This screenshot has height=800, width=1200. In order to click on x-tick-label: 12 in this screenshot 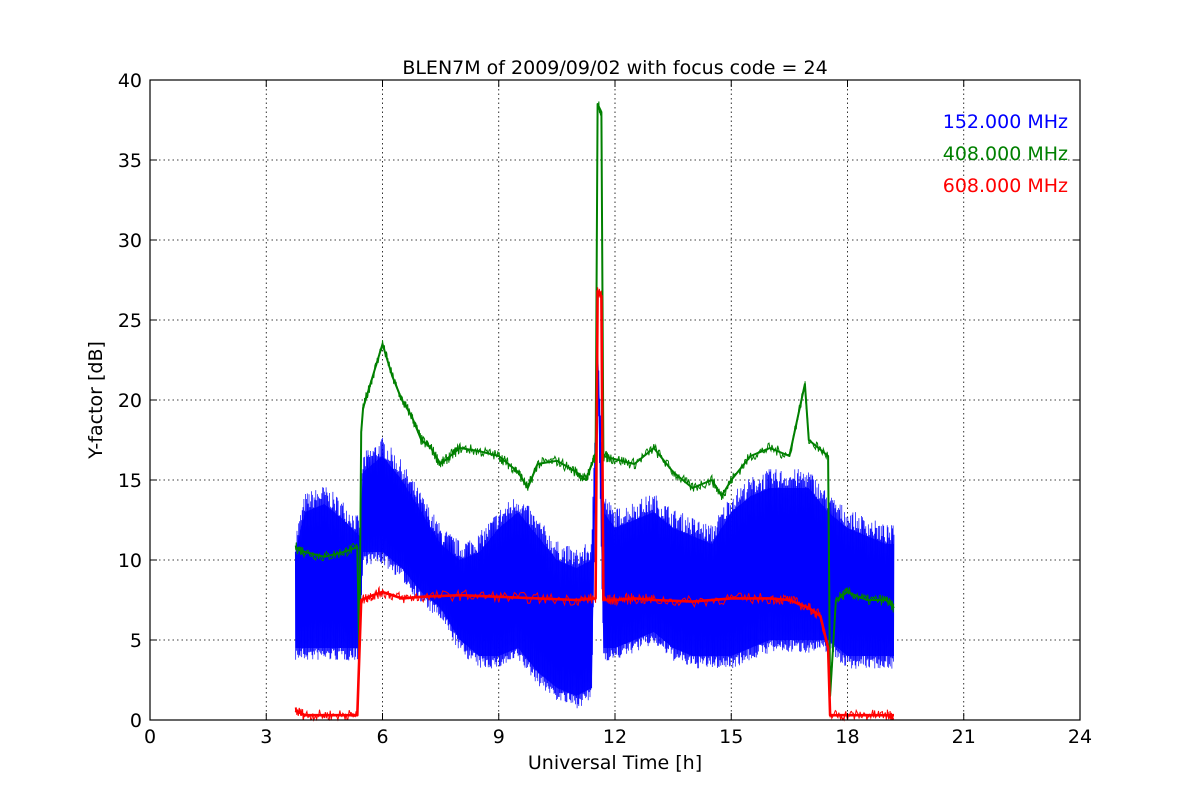, I will do `click(615, 737)`.